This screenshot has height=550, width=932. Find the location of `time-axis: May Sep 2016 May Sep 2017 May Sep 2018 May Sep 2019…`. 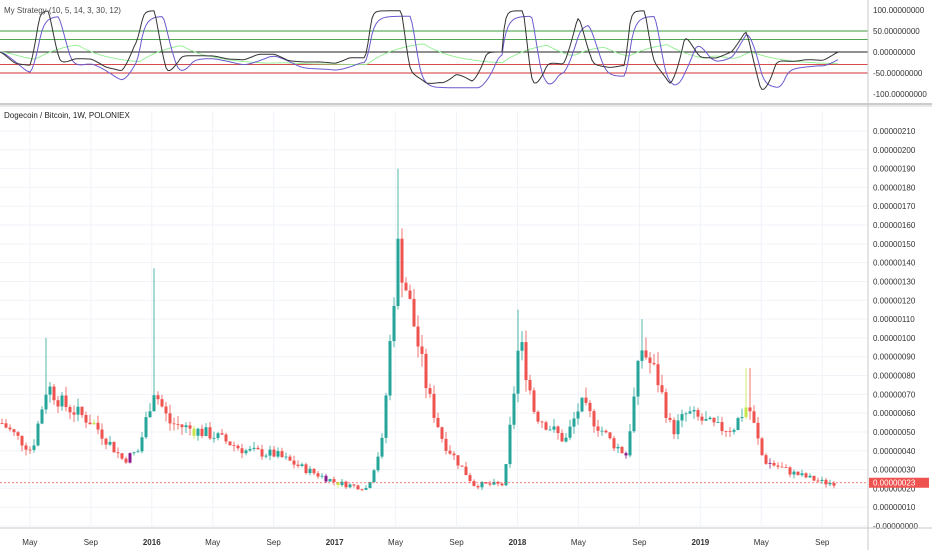

time-axis: May Sep 2016 May Sep 2017 May Sep 2018 May Sep 2019… is located at coordinates (426, 542).